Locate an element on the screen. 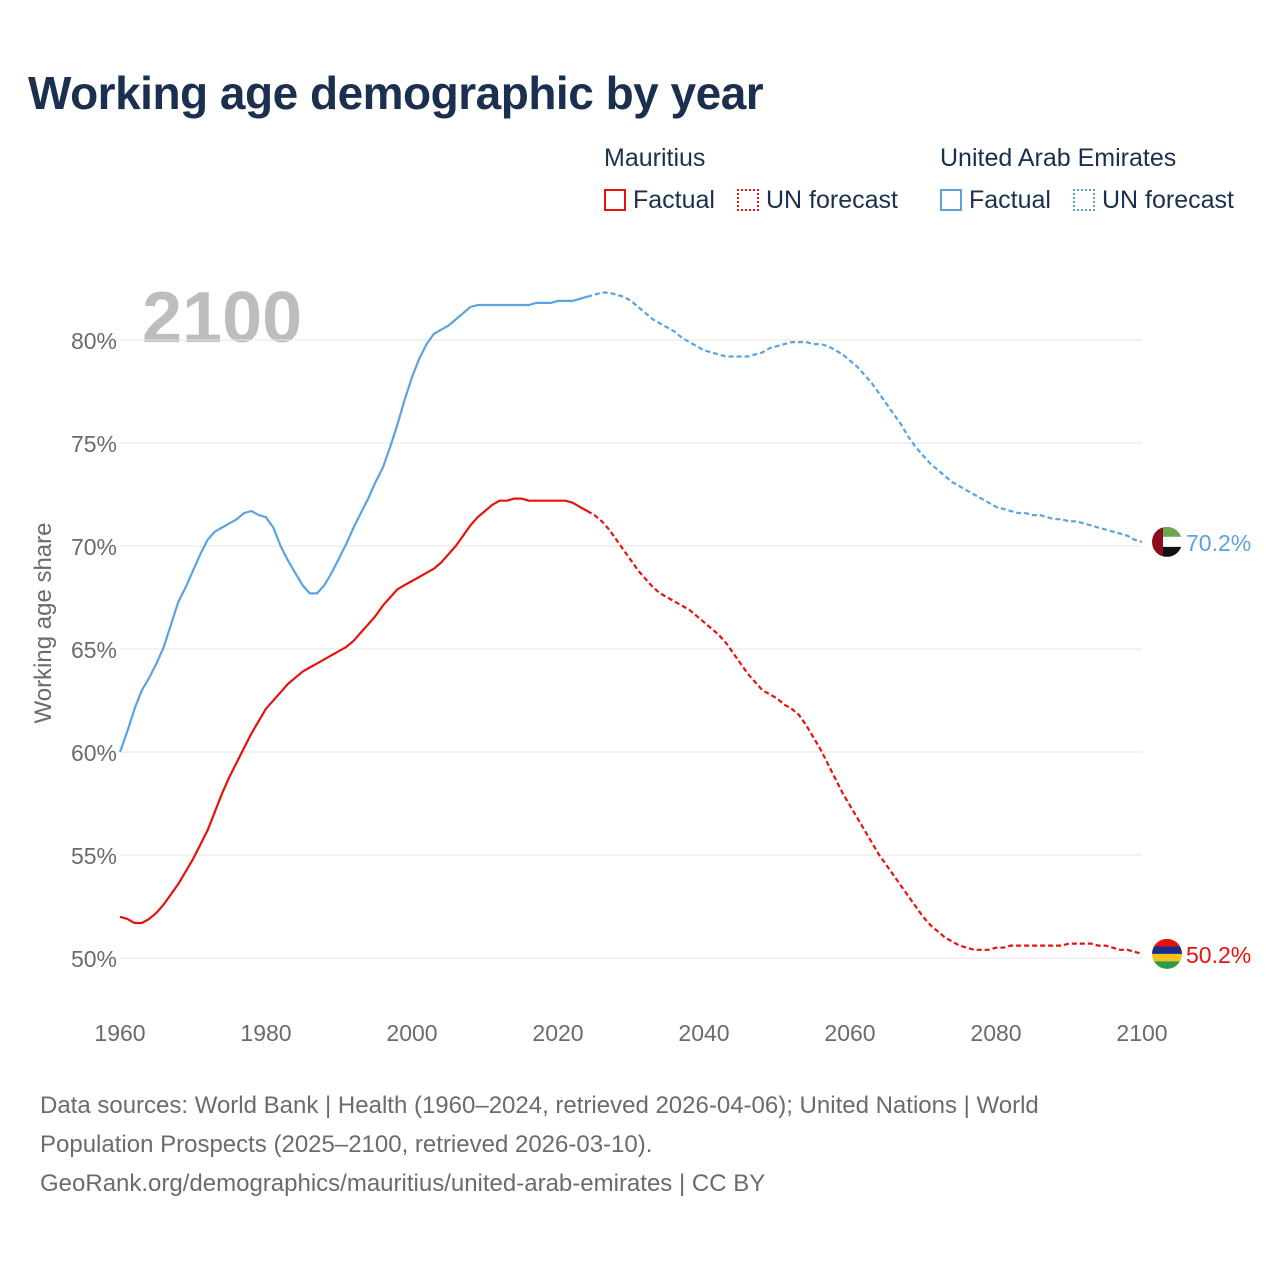 The height and width of the screenshot is (1280, 1280). legend-item-mauritius-forecast: UN forecast is located at coordinates (817, 200).